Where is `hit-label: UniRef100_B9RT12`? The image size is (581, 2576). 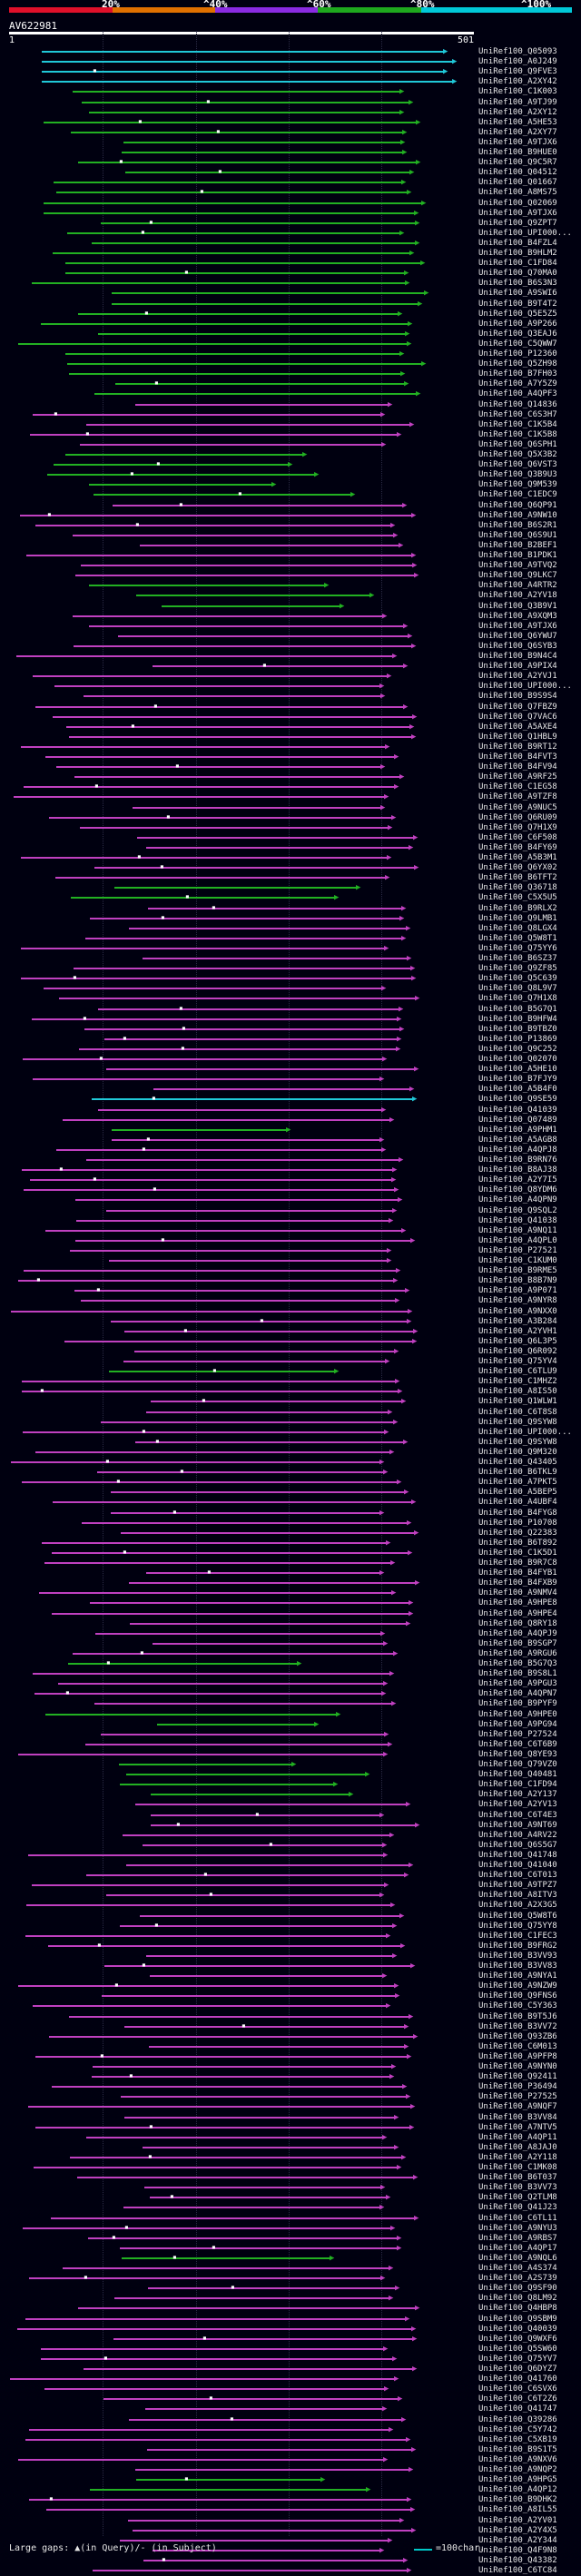
hit-label: UniRef100_B9RT12 is located at coordinates (517, 747).